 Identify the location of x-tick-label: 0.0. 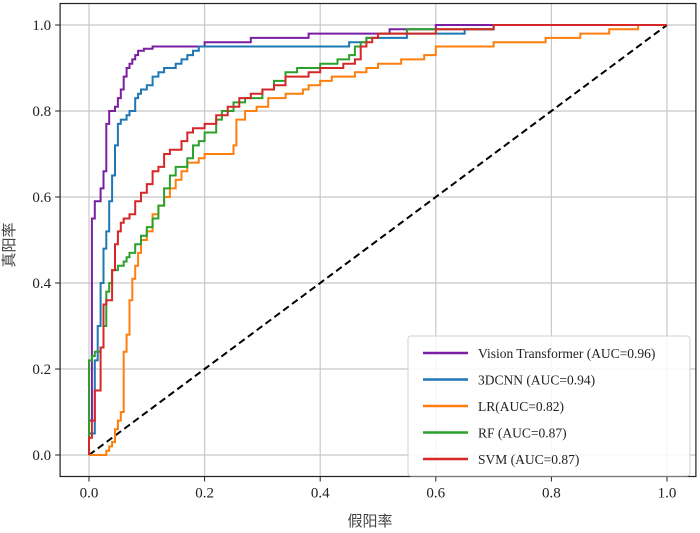
(89, 494).